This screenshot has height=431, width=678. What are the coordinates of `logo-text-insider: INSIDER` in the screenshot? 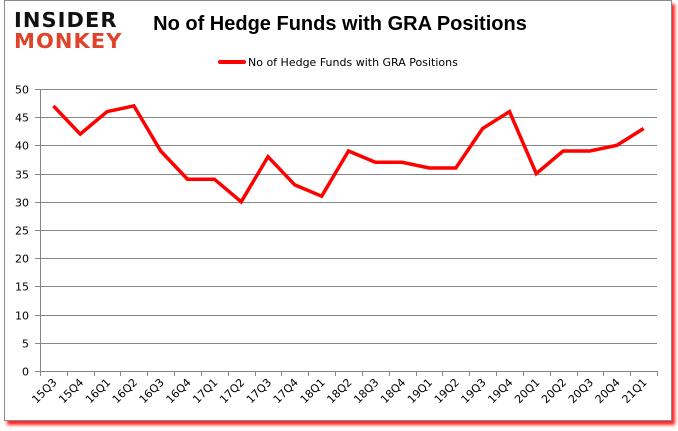 It's located at (66, 20).